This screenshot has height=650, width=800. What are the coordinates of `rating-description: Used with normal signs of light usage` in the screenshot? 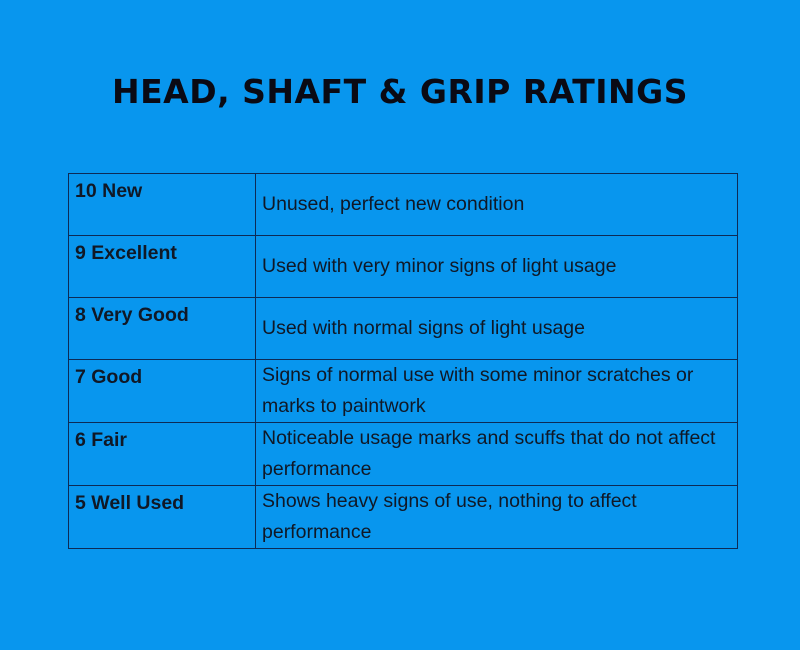 It's located at (496, 328).